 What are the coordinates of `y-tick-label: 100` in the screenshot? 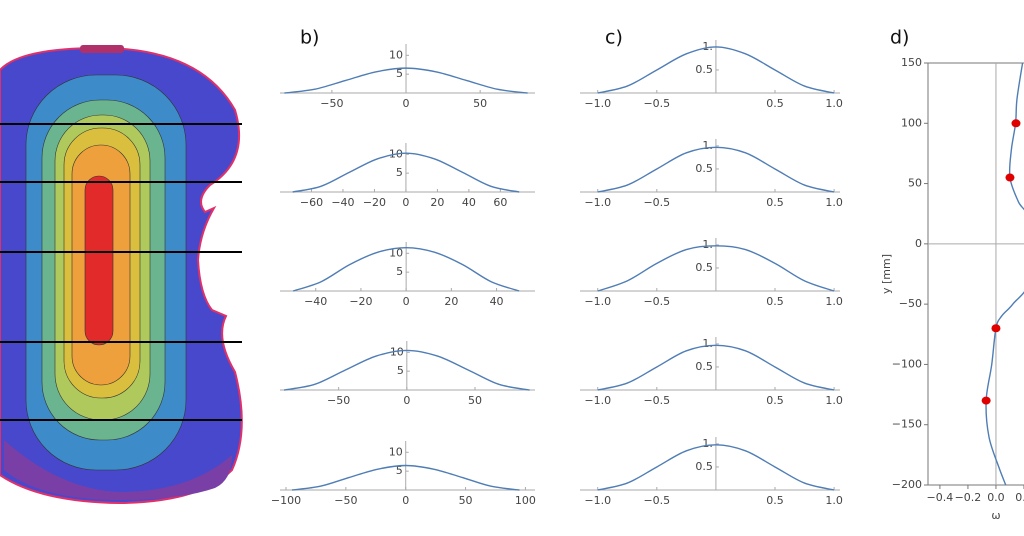 It's located at (911, 122).